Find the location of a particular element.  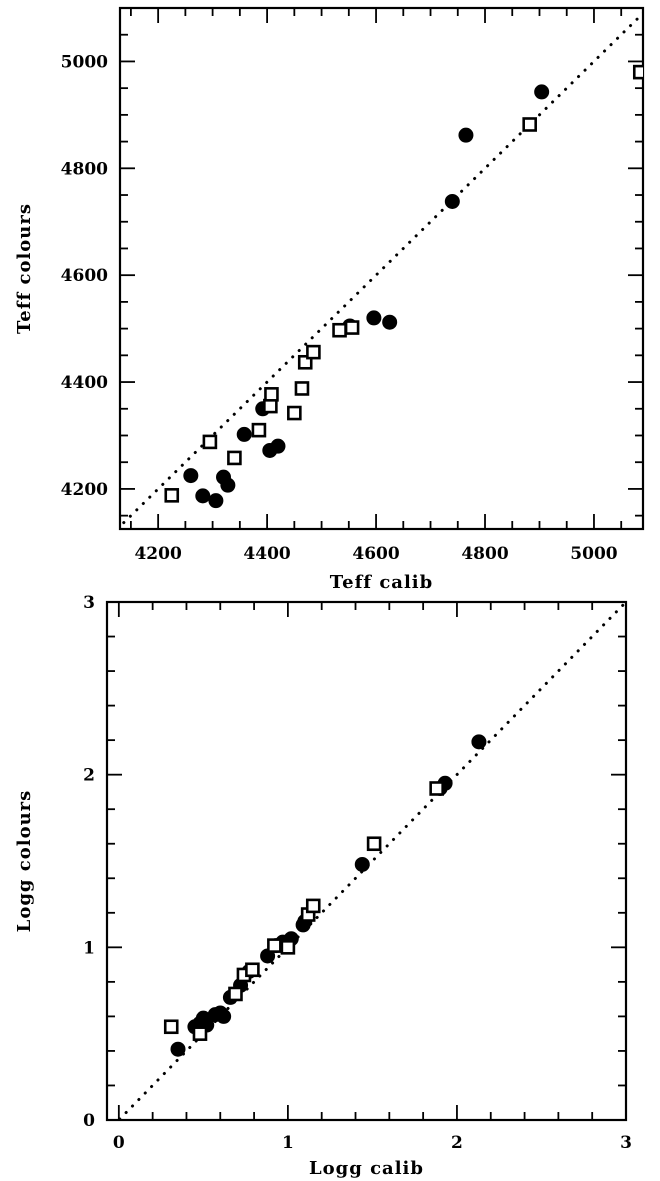

x-tick-label: 4400 is located at coordinates (266, 554).